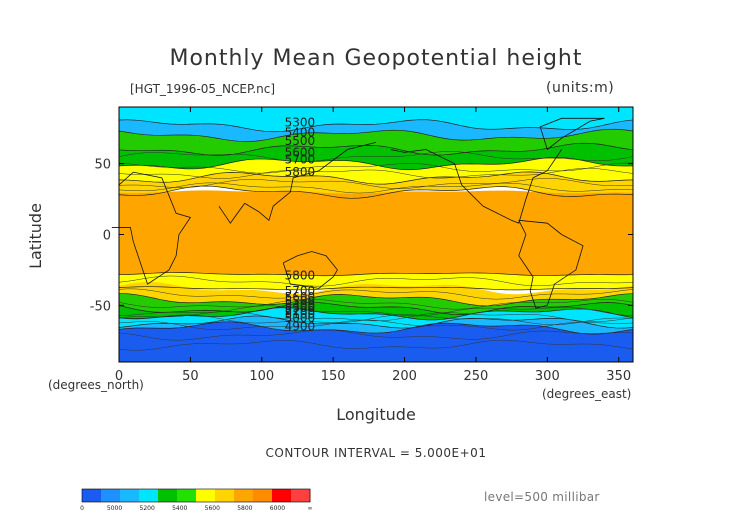 Image resolution: width=752 pixels, height=532 pixels. I want to click on colorbar: 0 5000 5200 5400 5600 5800 6000 ∞, so click(196, 500).